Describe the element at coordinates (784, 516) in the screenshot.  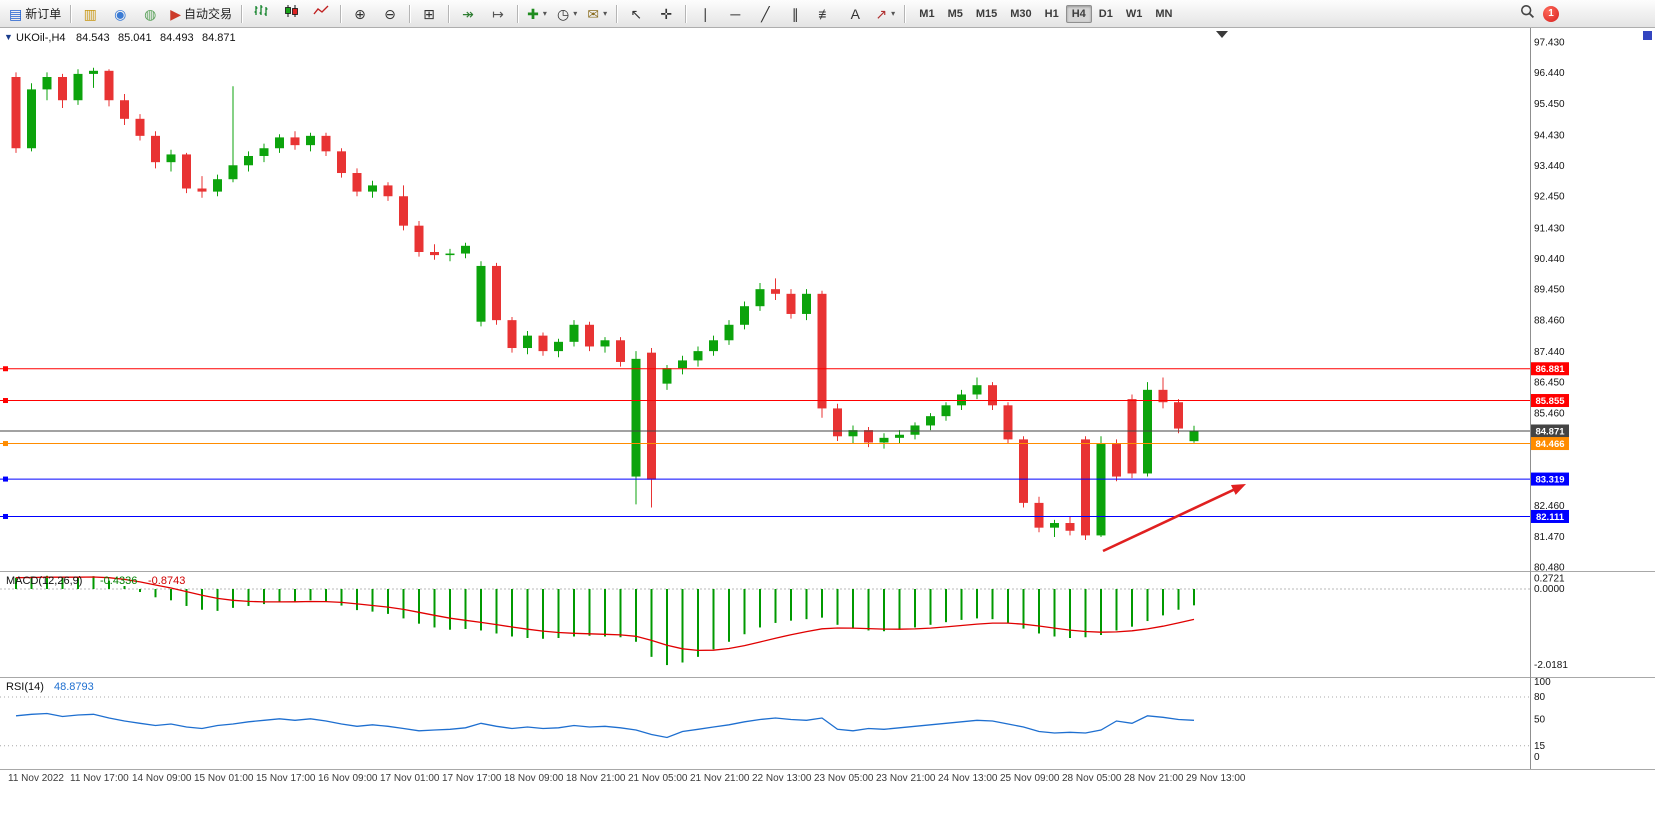
I see `price-level-line: 82.111` at that location.